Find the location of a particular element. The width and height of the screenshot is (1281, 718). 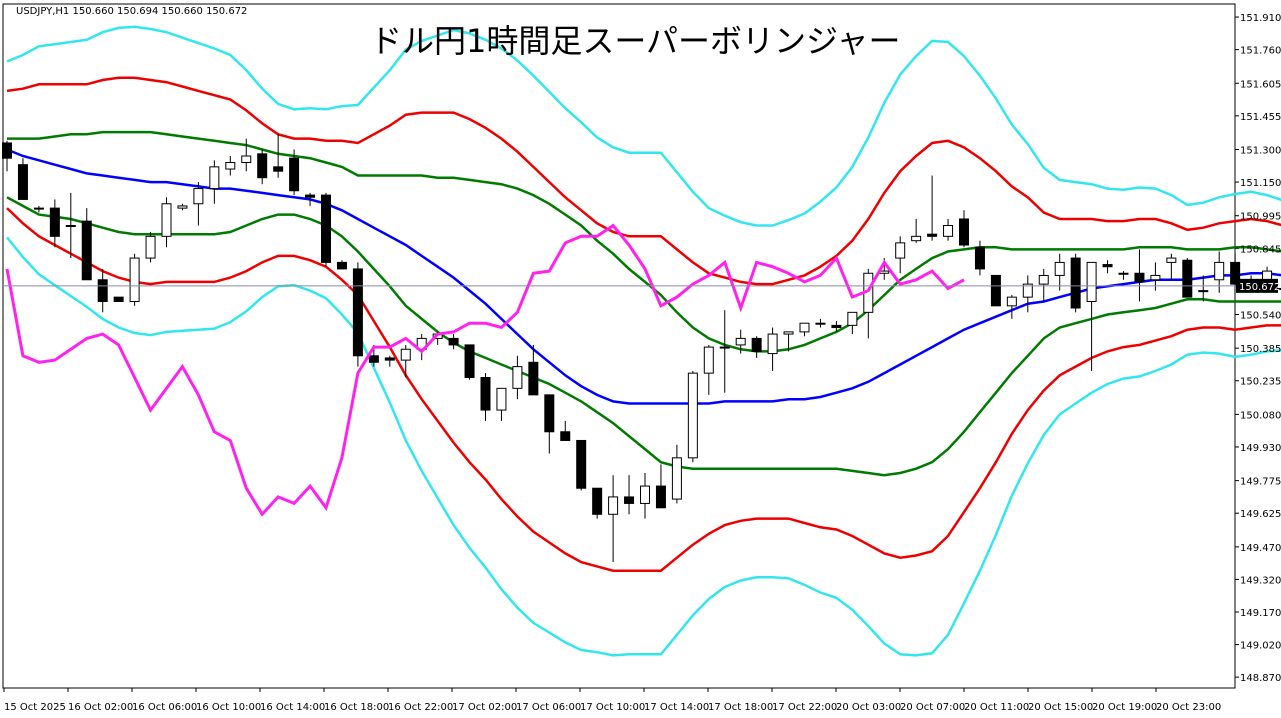

x-tick-label: 20 Oct 15:00 is located at coordinates (1060, 707).